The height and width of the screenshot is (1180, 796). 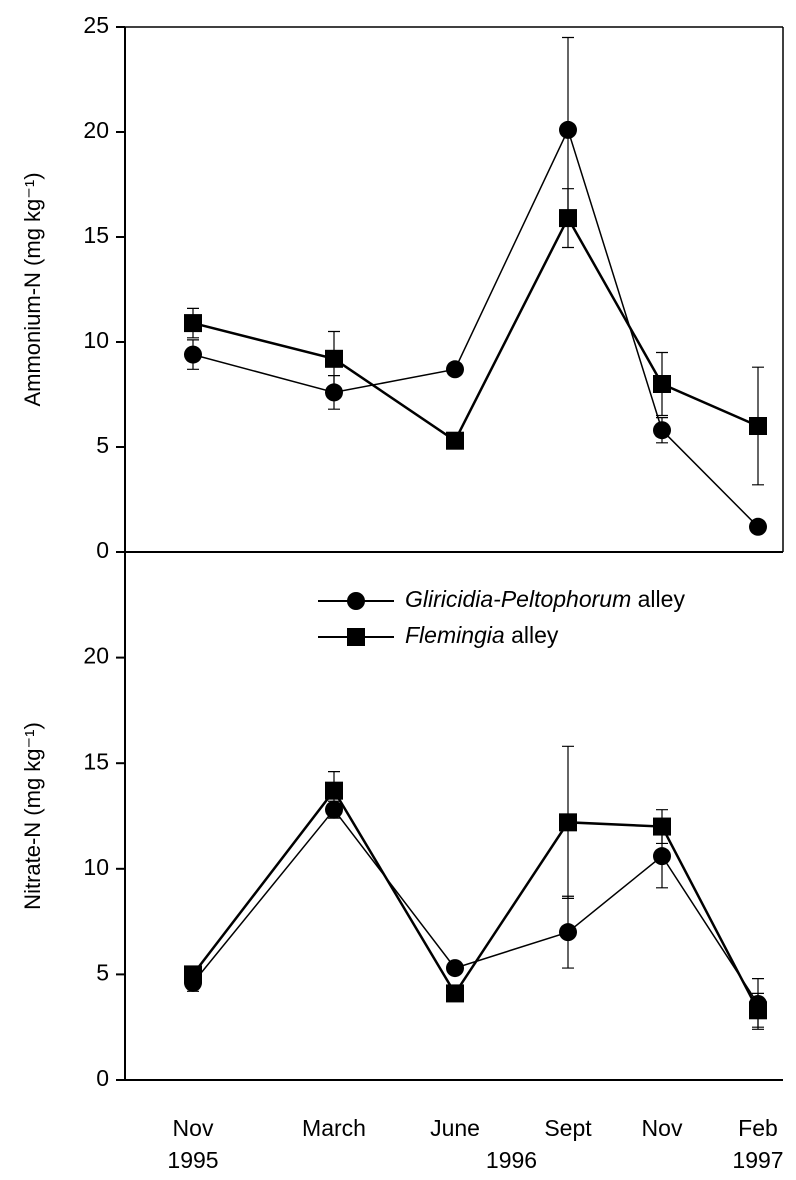 I want to click on x-tick-label: March, so click(x=334, y=1128).